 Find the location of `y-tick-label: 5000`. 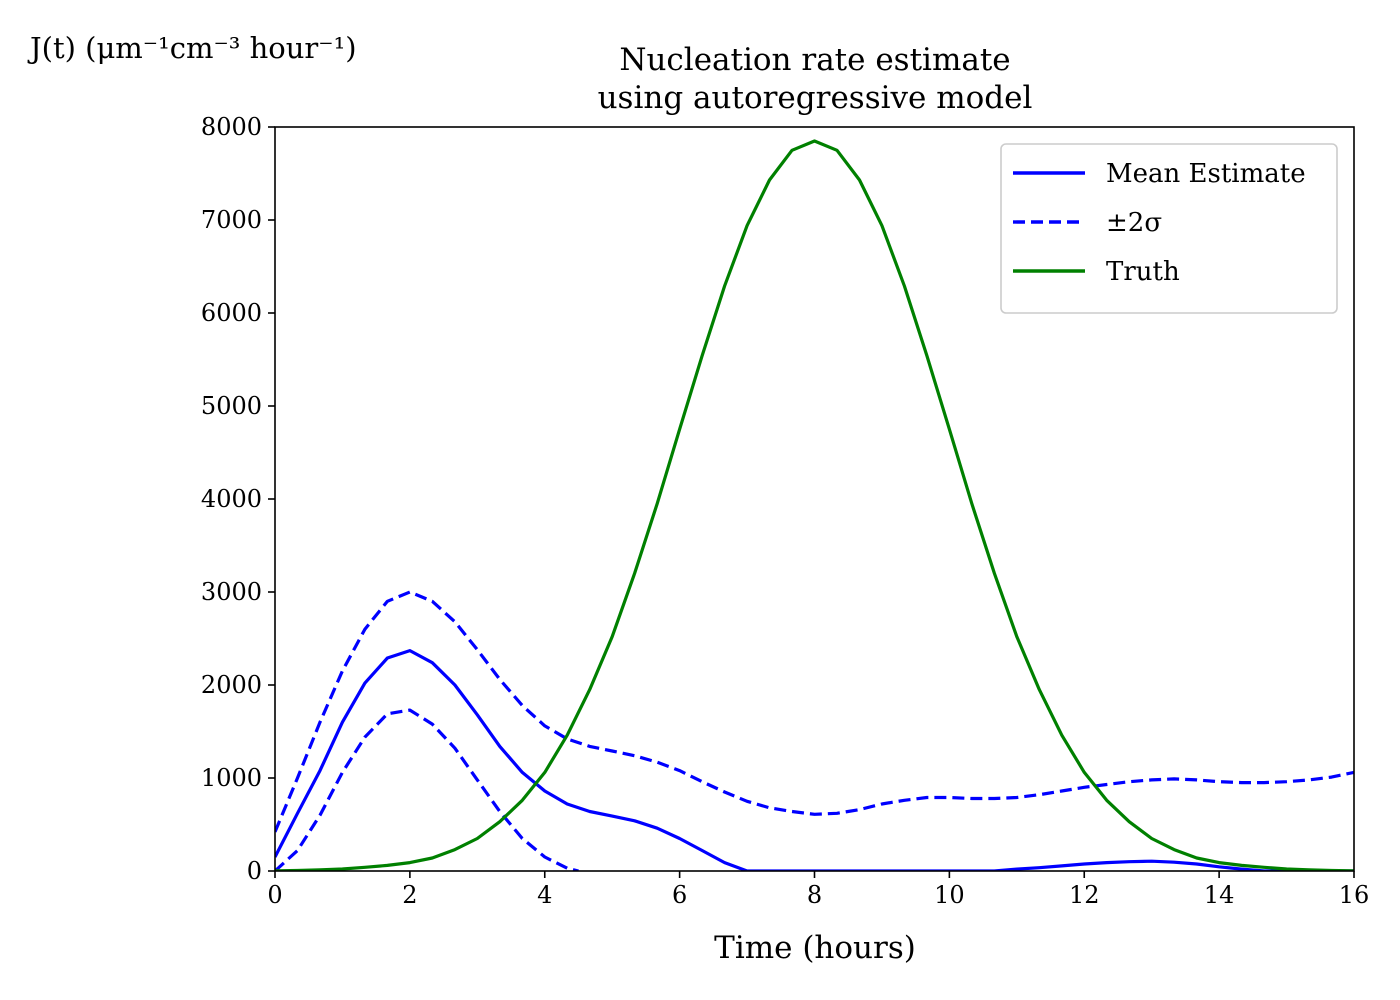

y-tick-label: 5000 is located at coordinates (231, 406).